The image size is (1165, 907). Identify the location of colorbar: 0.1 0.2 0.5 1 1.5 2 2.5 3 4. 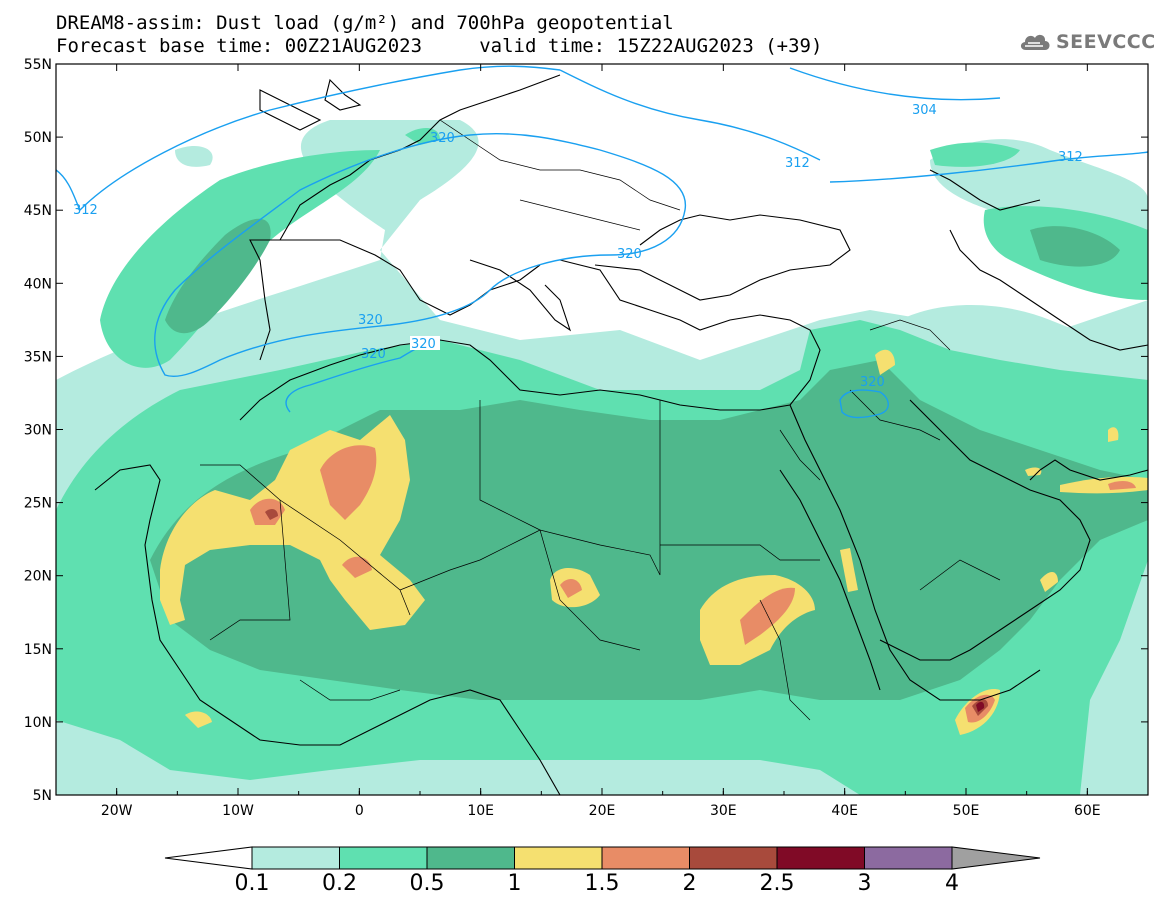
(602, 871).